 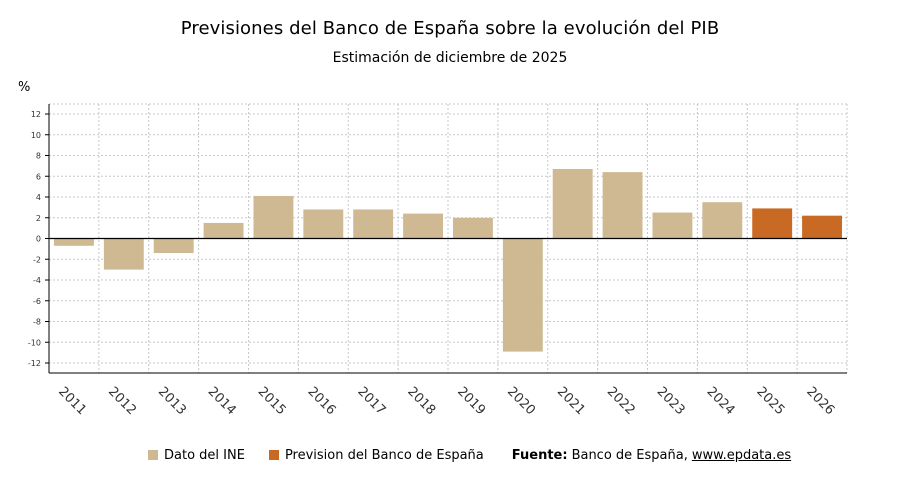 I want to click on x-tick-label: 2014, so click(x=222, y=401).